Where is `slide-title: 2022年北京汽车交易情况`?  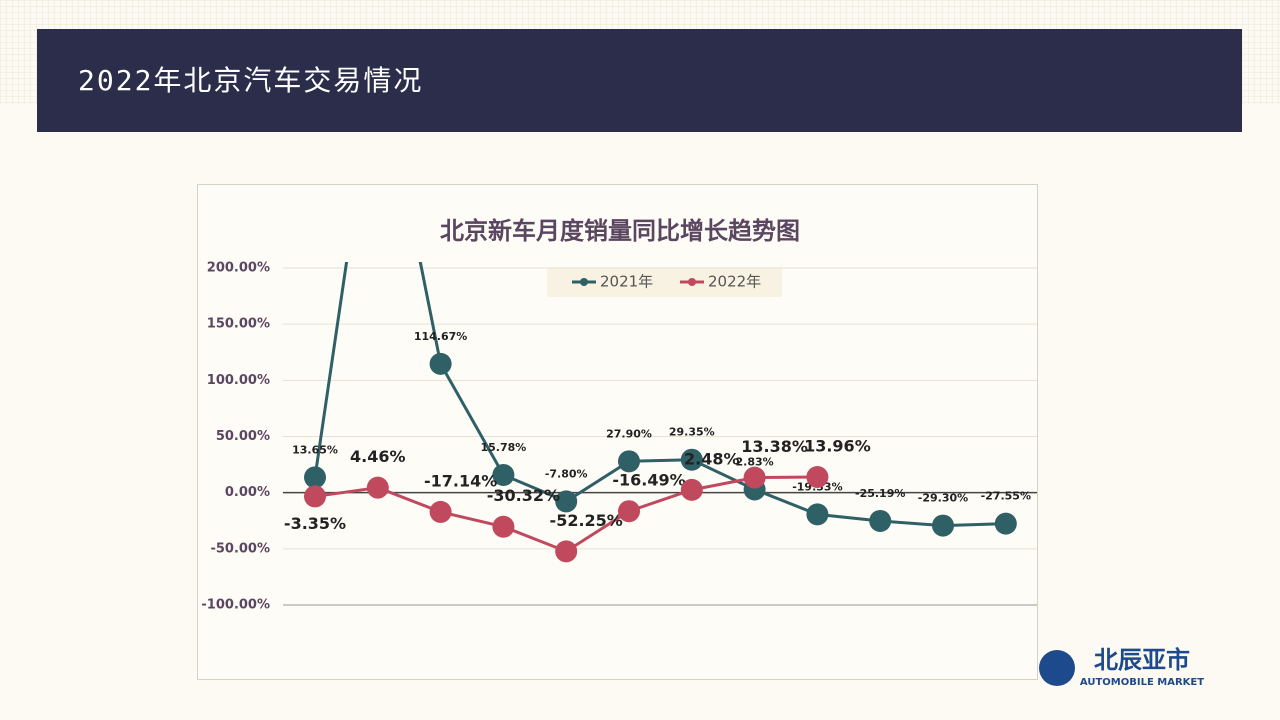
slide-title: 2022年北京汽车交易情况 is located at coordinates (250, 80).